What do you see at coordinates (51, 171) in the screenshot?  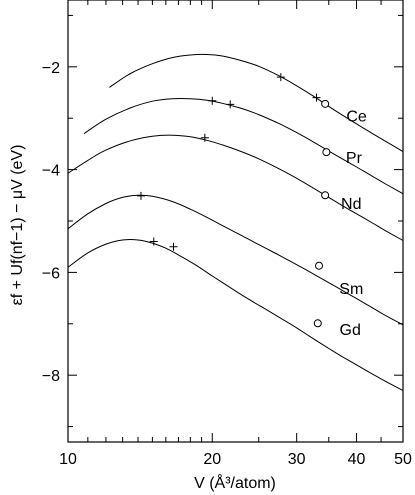 I see `y-tick-label: −4` at bounding box center [51, 171].